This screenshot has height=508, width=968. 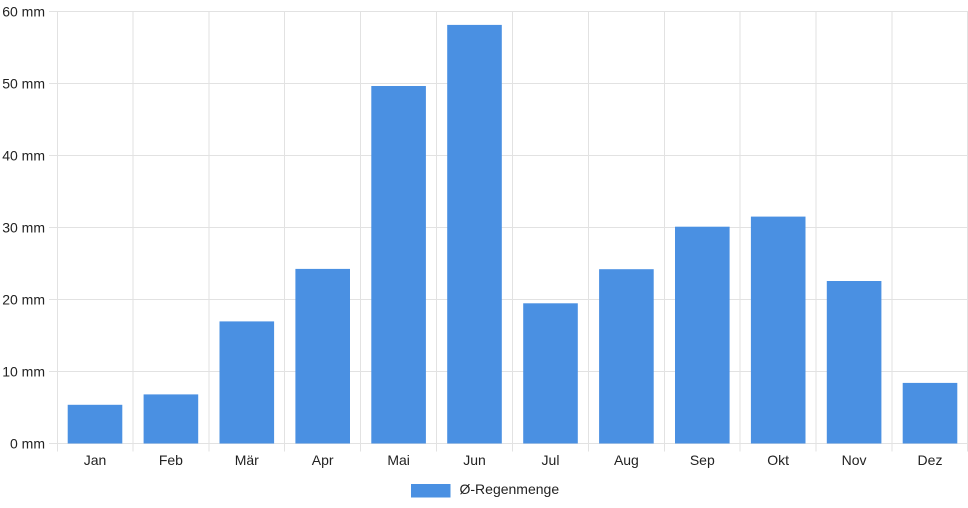 I want to click on svg-text: Dez, so click(x=930, y=460).